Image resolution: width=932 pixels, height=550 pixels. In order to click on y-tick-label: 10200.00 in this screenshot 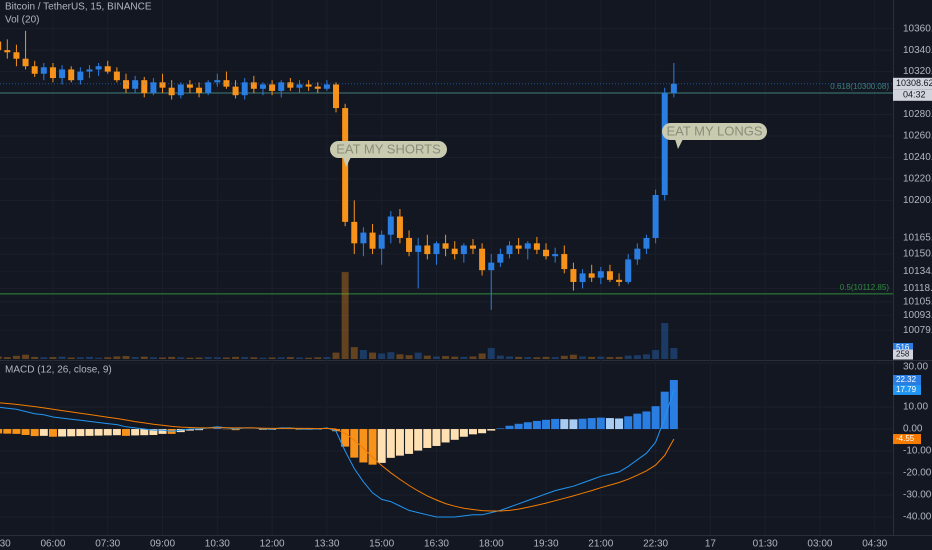, I will do `click(917, 200)`.